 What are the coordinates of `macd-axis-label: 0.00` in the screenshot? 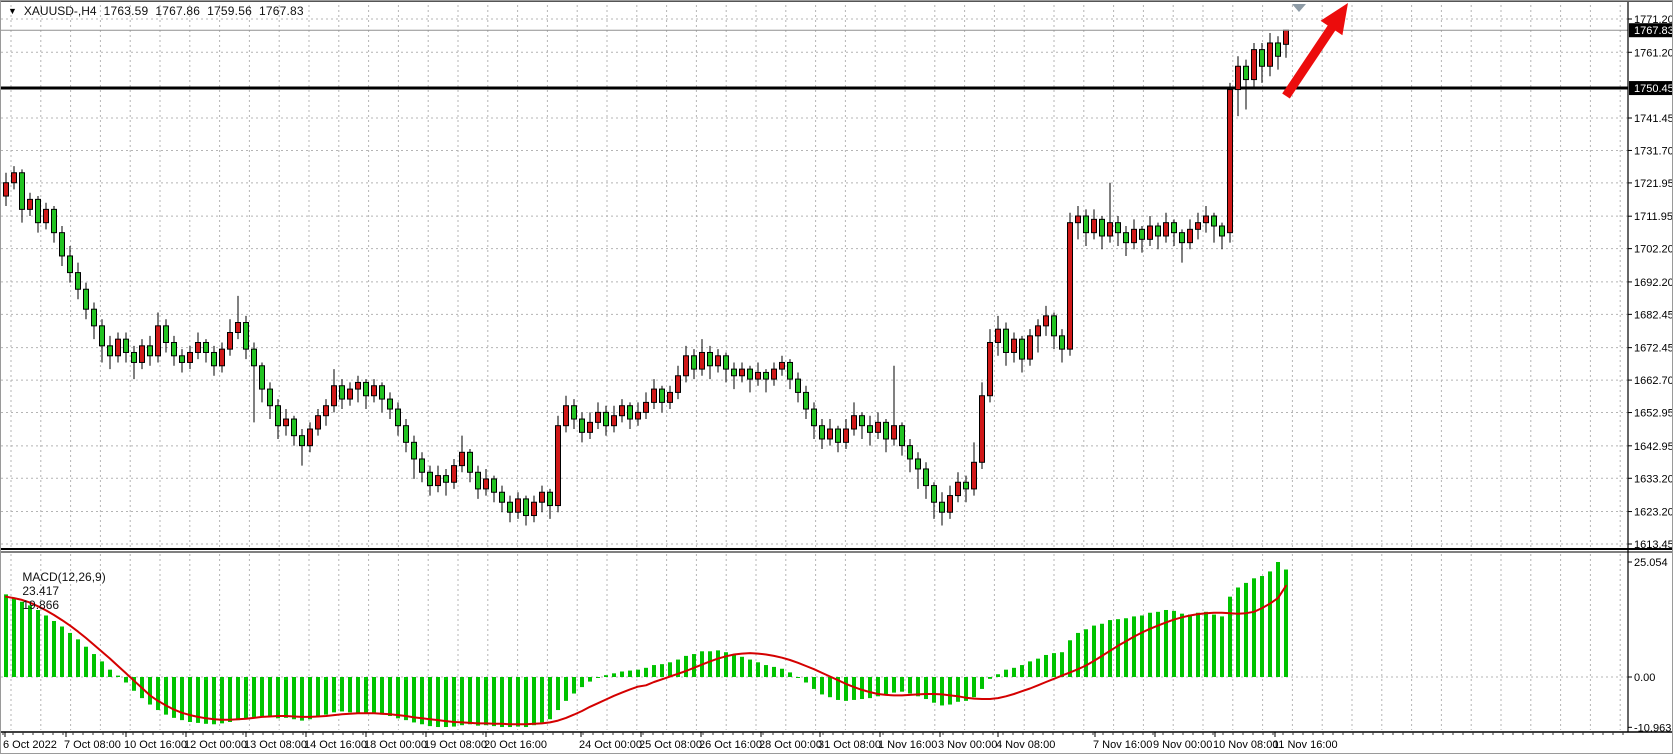 It's located at (1644, 678).